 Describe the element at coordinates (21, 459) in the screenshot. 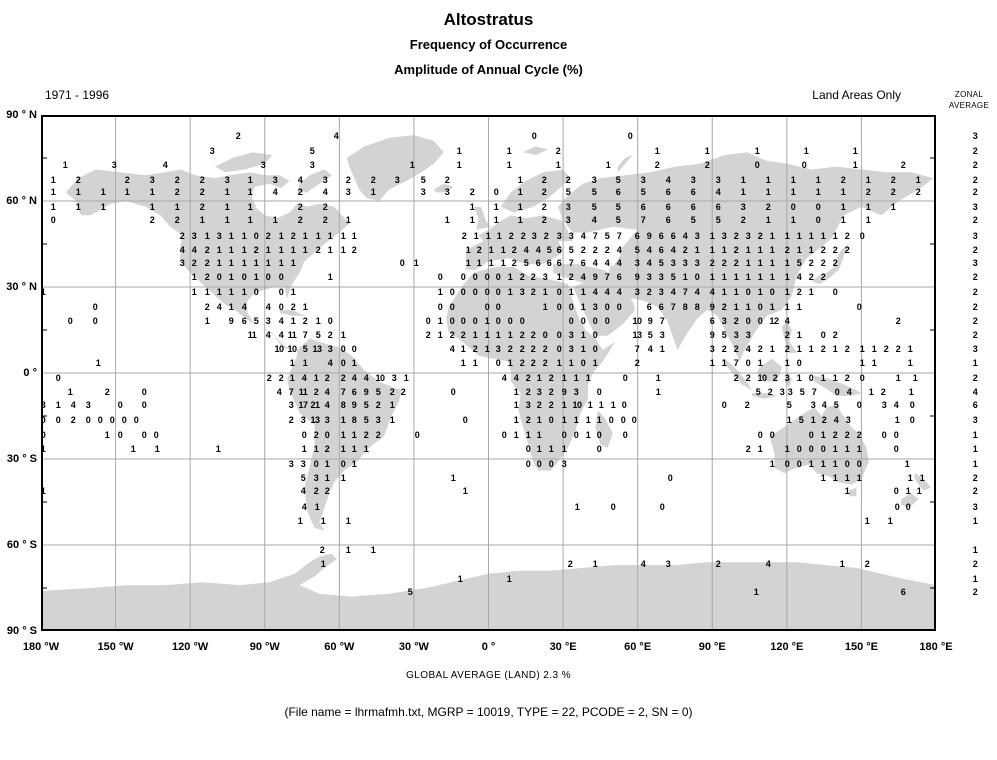

I see `y-tick-label: 30 ° S` at that location.